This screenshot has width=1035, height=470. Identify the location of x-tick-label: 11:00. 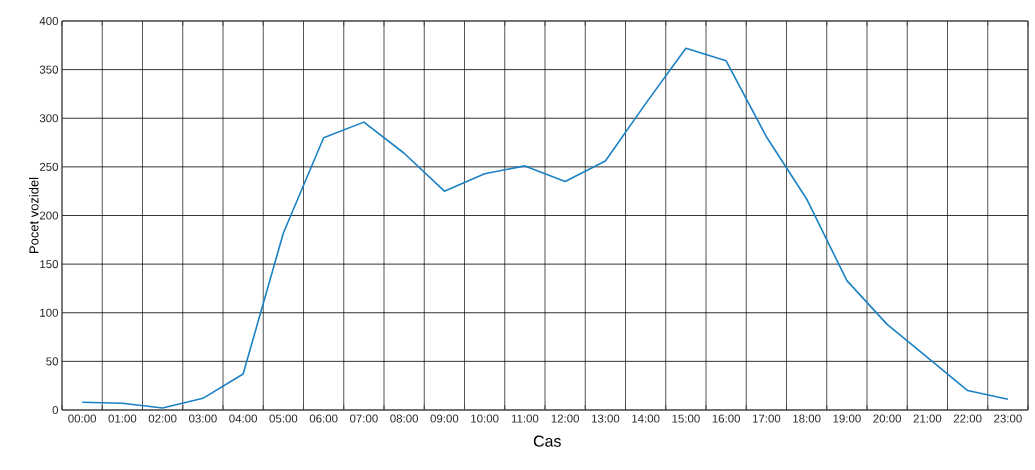
(525, 418).